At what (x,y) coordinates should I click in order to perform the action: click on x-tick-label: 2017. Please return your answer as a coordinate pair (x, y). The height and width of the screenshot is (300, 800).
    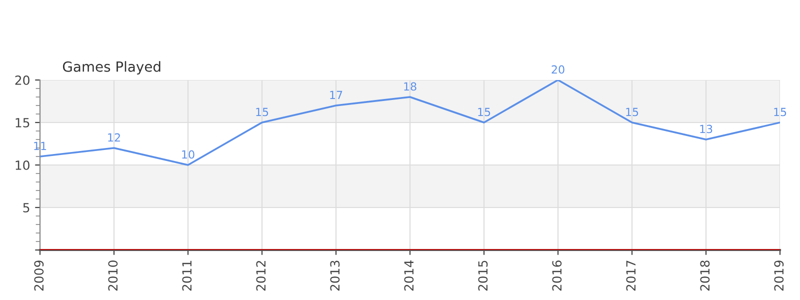
    Looking at the image, I should click on (631, 275).